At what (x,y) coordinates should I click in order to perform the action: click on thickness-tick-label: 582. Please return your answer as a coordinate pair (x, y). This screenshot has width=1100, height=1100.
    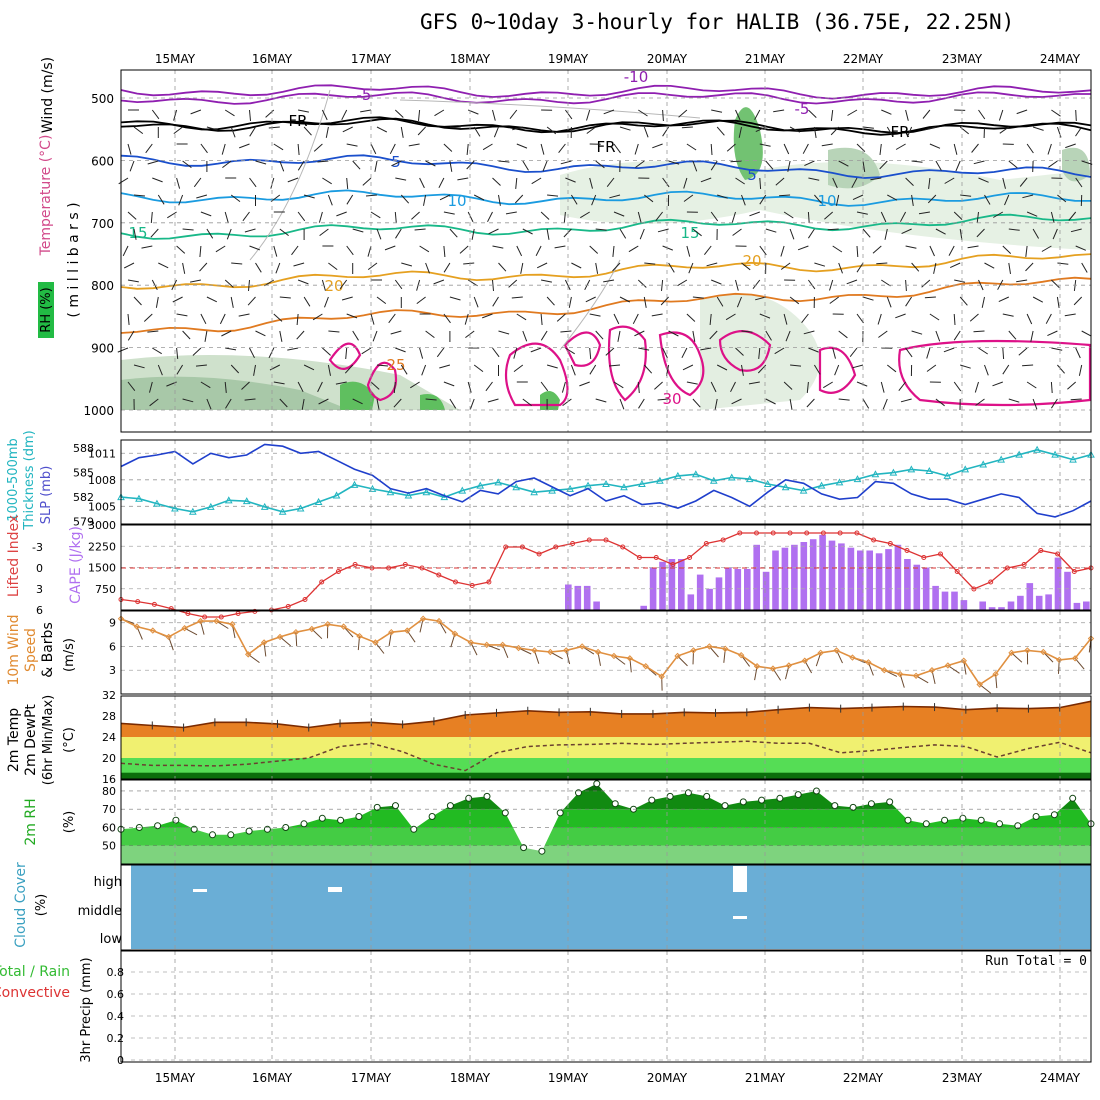
    Looking at the image, I should click on (83, 497).